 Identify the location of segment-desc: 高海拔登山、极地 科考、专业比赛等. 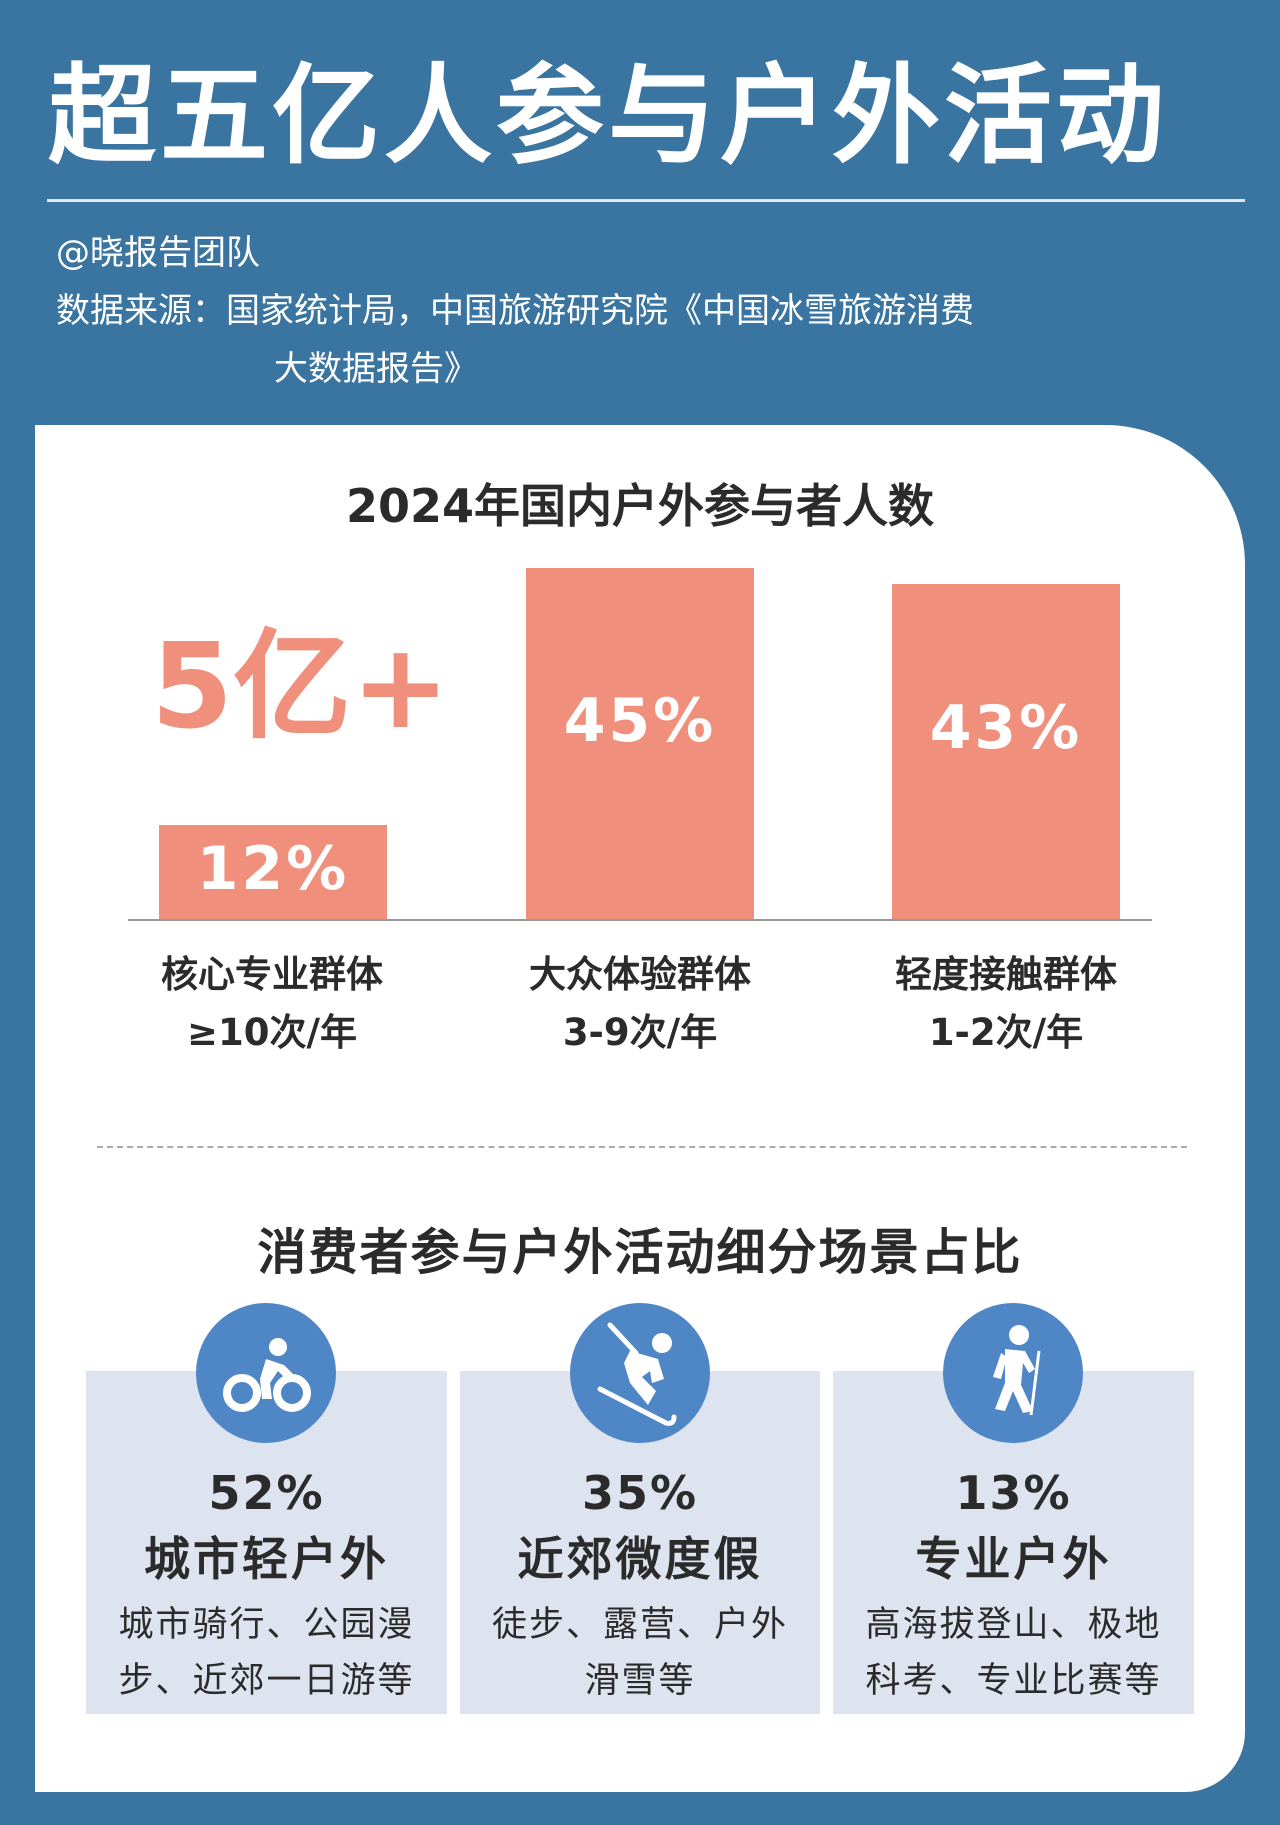
(1013, 1653).